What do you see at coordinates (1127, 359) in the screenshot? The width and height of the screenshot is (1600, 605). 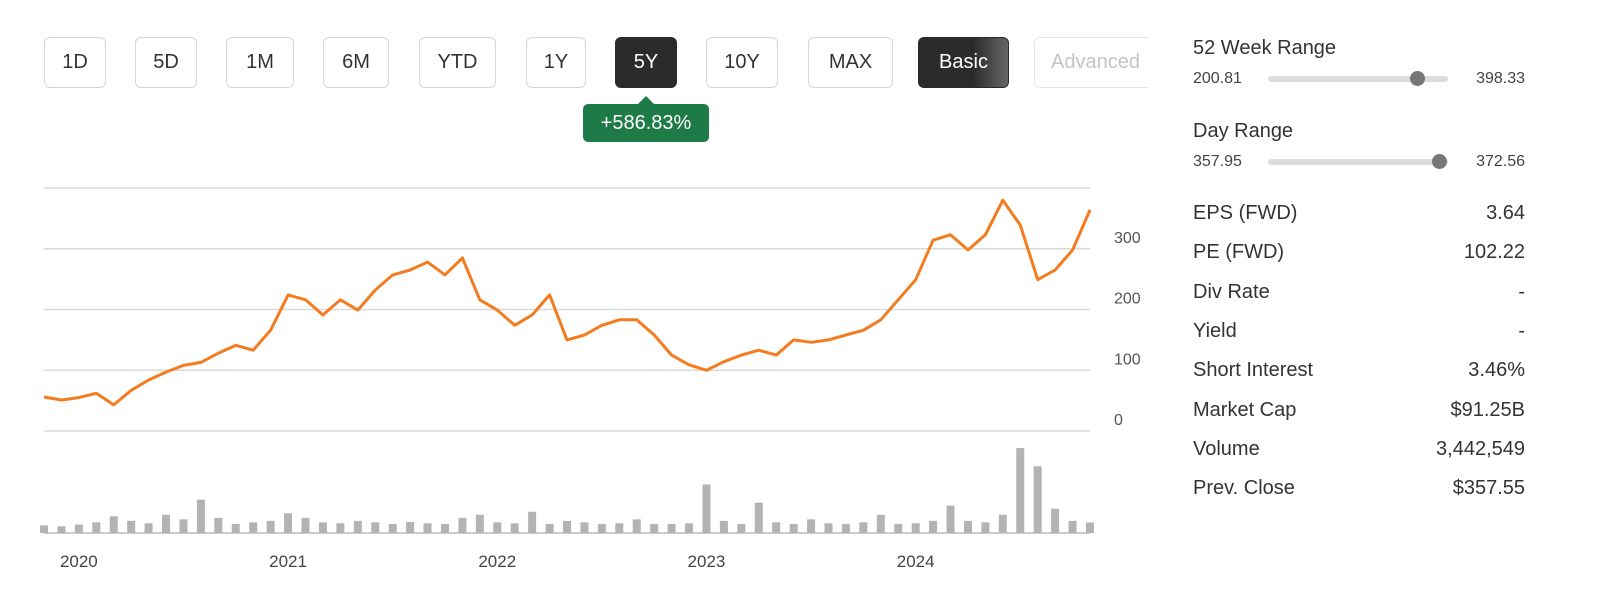 I see `y-tick-label: 100` at bounding box center [1127, 359].